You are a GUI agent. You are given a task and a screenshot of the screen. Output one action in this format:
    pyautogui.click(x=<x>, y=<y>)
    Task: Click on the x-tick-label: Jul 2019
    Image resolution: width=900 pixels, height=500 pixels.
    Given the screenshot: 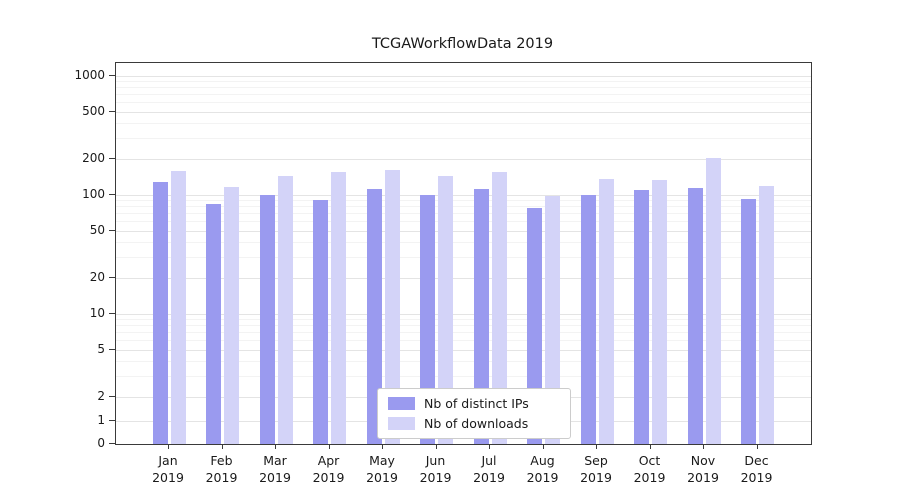 What is the action you would take?
    pyautogui.click(x=489, y=469)
    